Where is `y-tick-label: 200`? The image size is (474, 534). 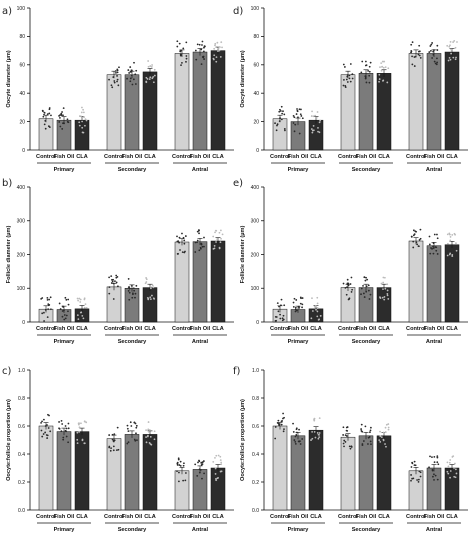 y-tick-label: 200 is located at coordinates (255, 255).